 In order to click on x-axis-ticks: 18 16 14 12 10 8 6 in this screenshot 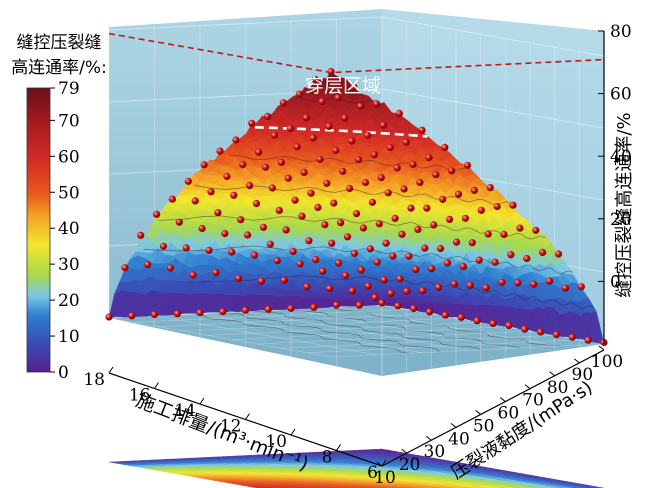, I will do `click(235, 424)`.